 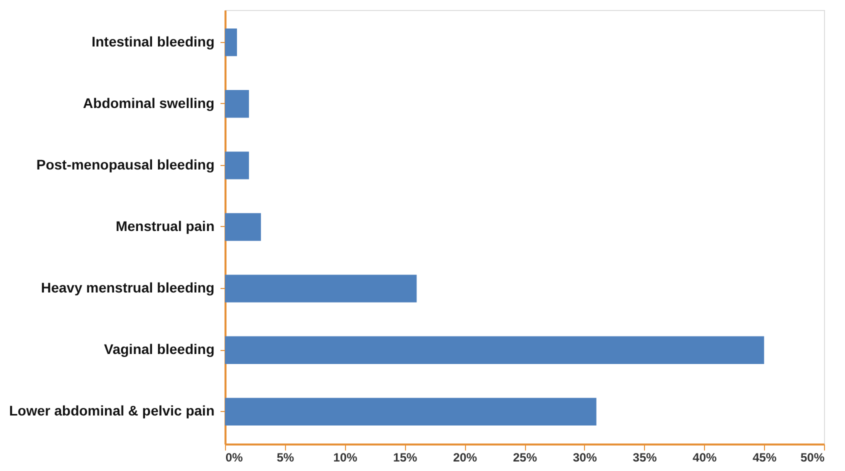 I want to click on x-tick-label: 50%, so click(x=812, y=457).